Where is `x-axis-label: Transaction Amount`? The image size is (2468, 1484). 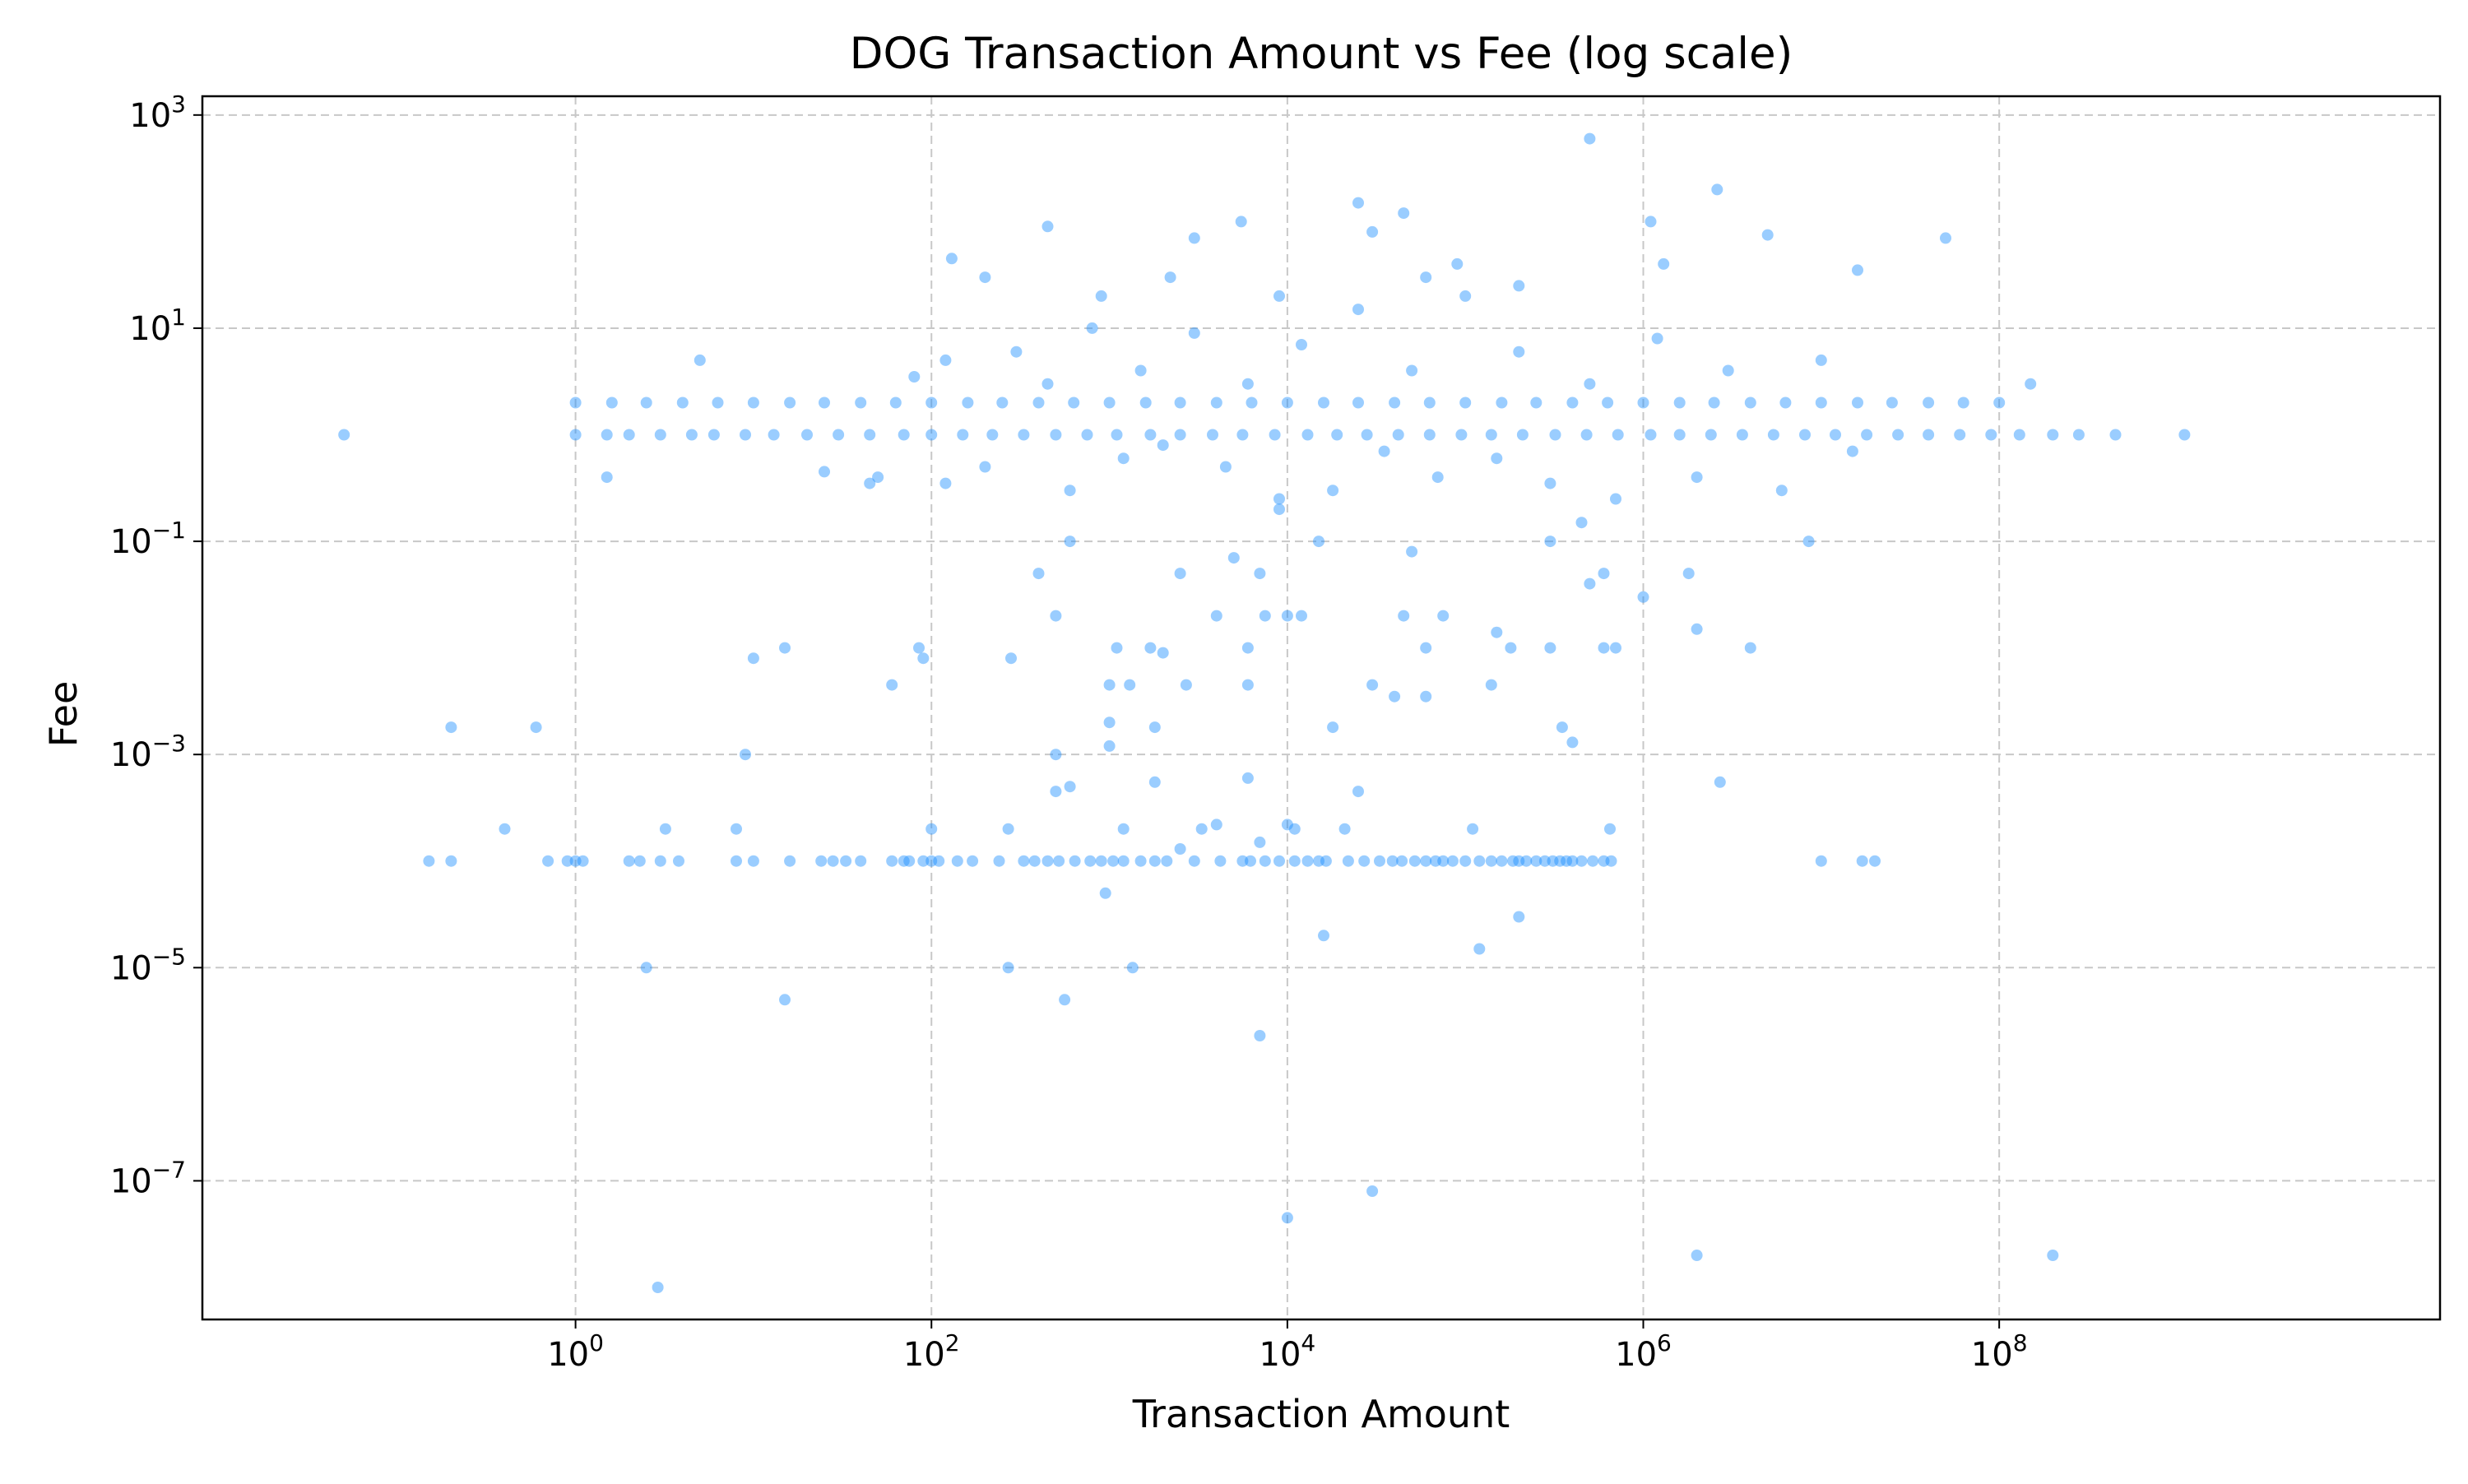 x-axis-label: Transaction Amount is located at coordinates (1321, 1414).